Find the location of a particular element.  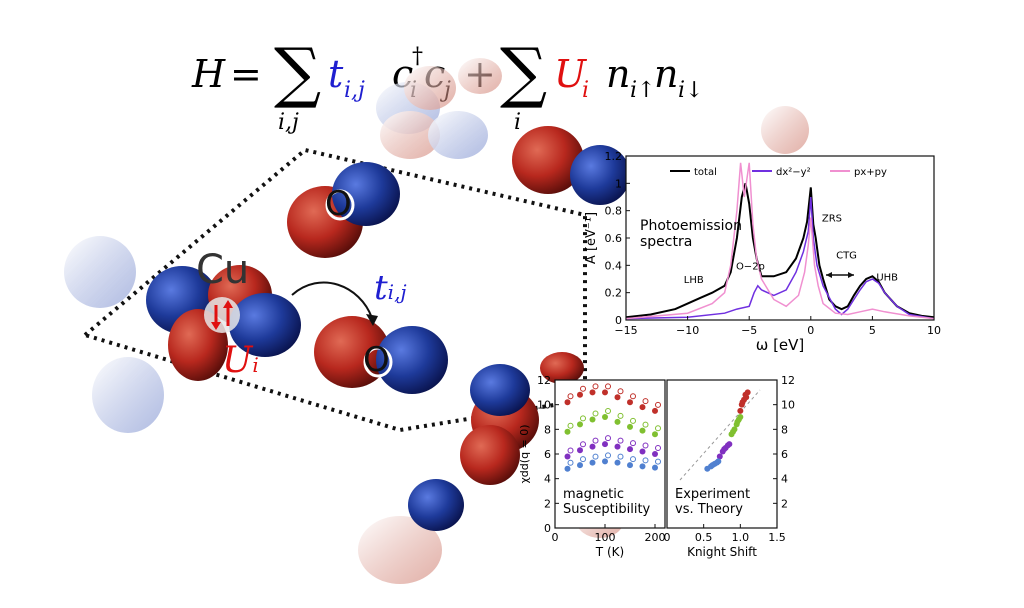

eq-sum-1-index: i,j is located at coordinates (288, 122).